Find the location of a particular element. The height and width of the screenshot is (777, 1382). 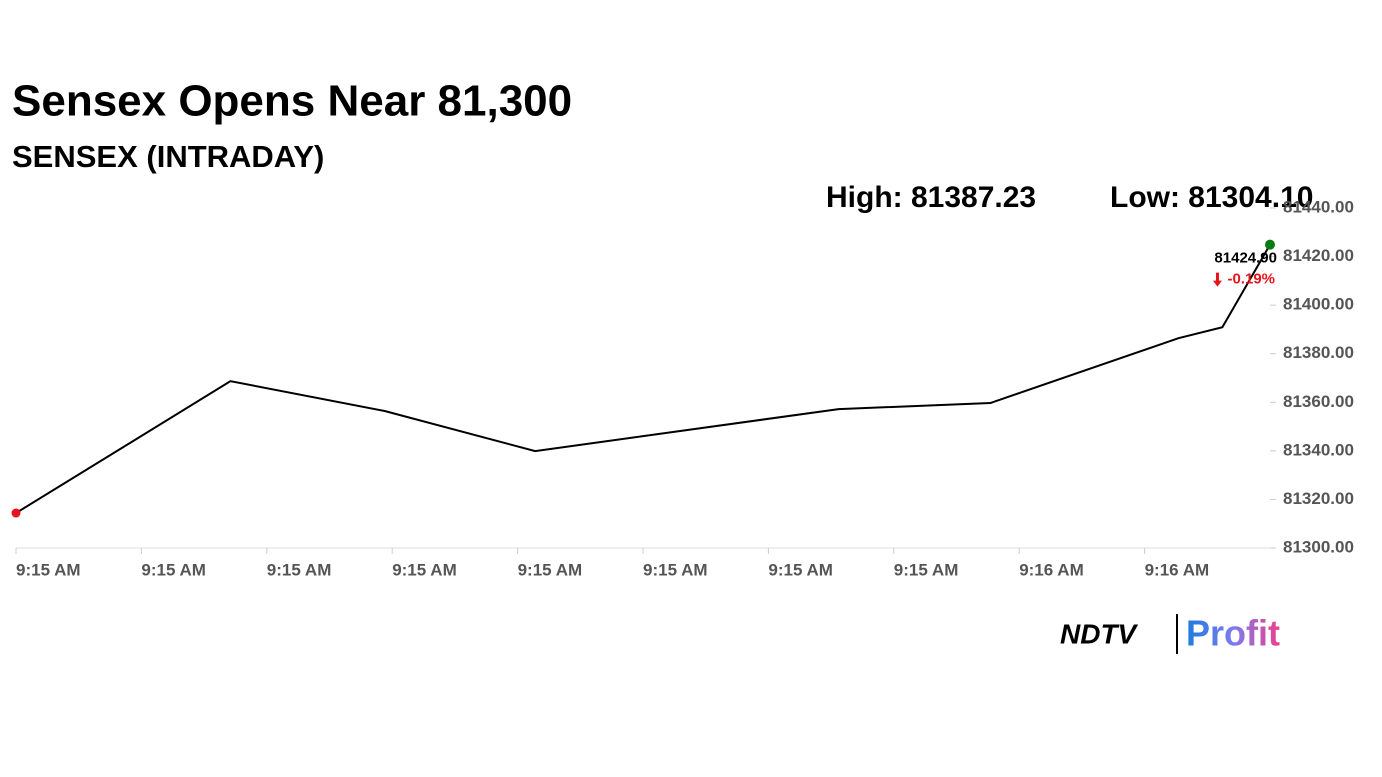

high-label: High: 81387.23 is located at coordinates (931, 197).